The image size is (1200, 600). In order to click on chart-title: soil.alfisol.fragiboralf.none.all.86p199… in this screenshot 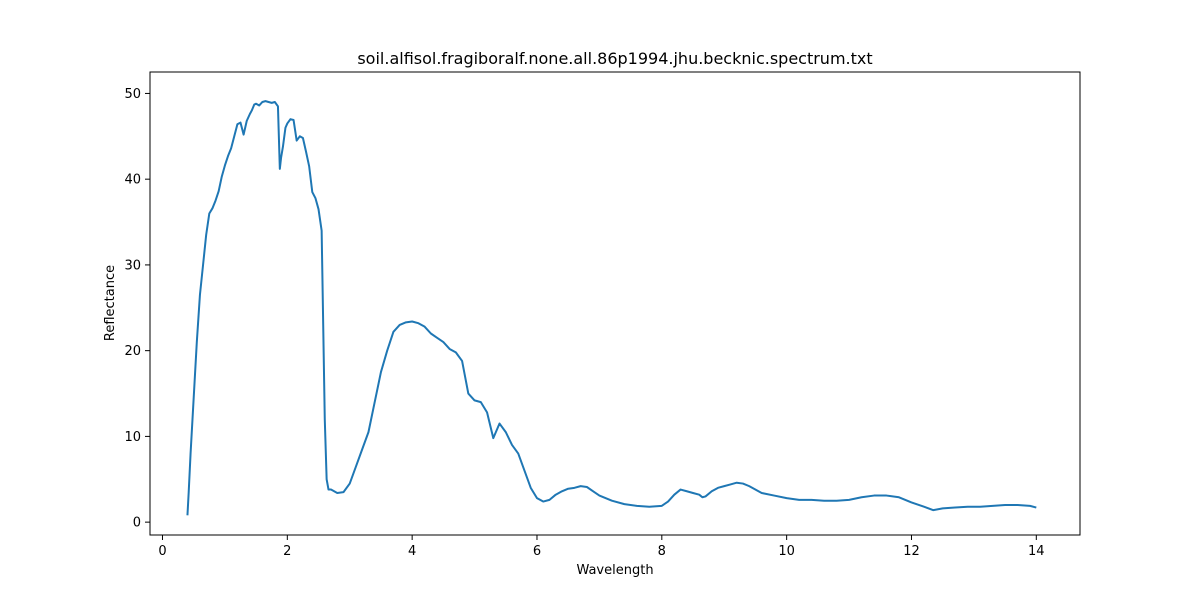, I will do `click(614, 58)`.